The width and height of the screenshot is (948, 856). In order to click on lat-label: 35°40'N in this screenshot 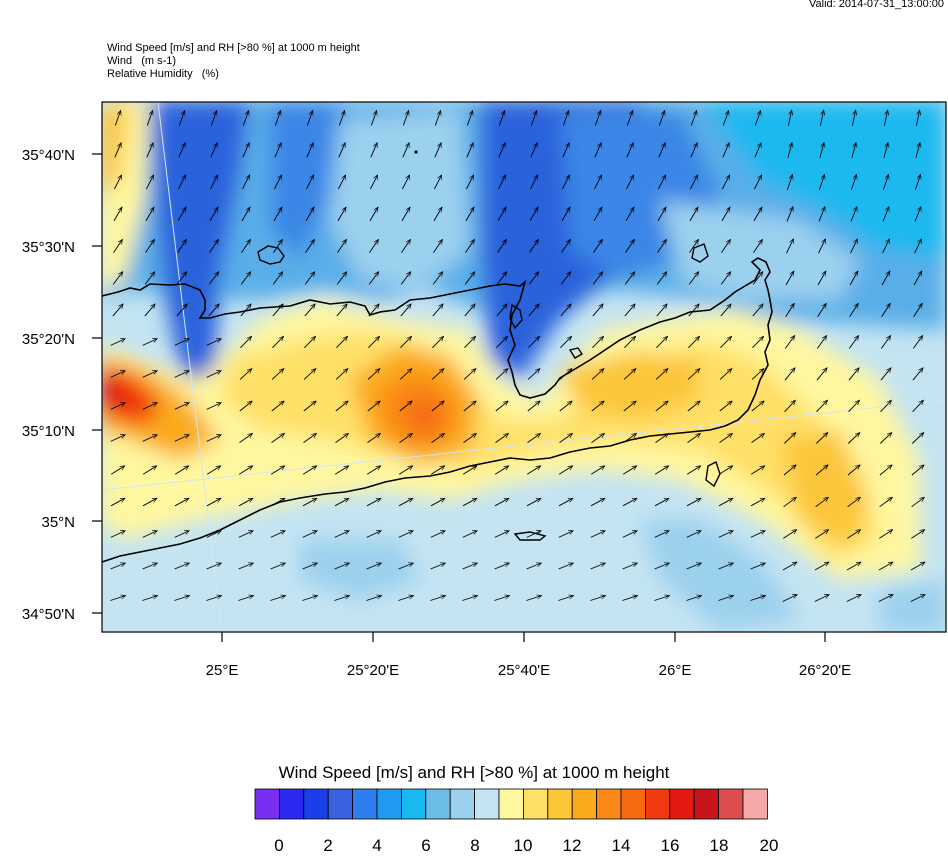, I will do `click(48, 155)`.